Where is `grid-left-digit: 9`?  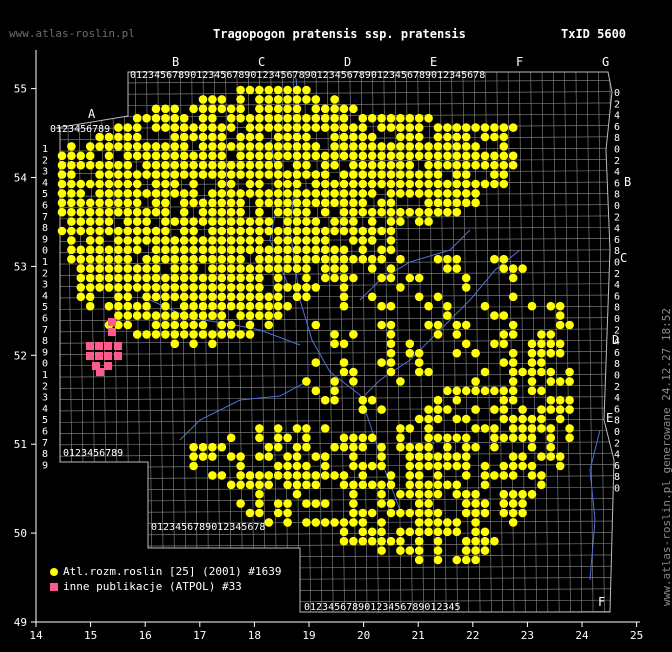 grid-left-digit: 9 is located at coordinates (45, 239).